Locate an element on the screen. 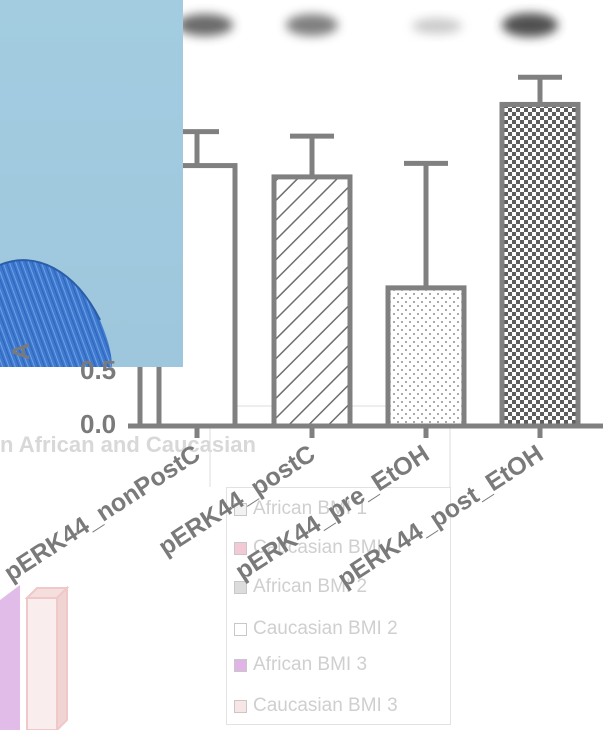 This screenshot has width=613, height=730. legend-label: African BMI 1 is located at coordinates (310, 508).